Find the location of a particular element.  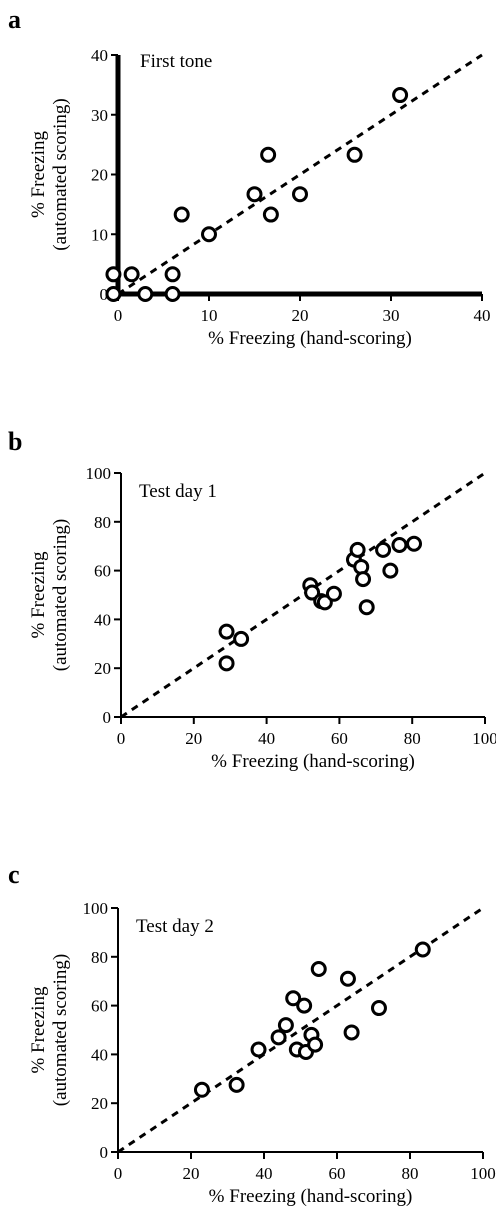

panel-c-x-tick-label: 20 is located at coordinates (191, 1173).